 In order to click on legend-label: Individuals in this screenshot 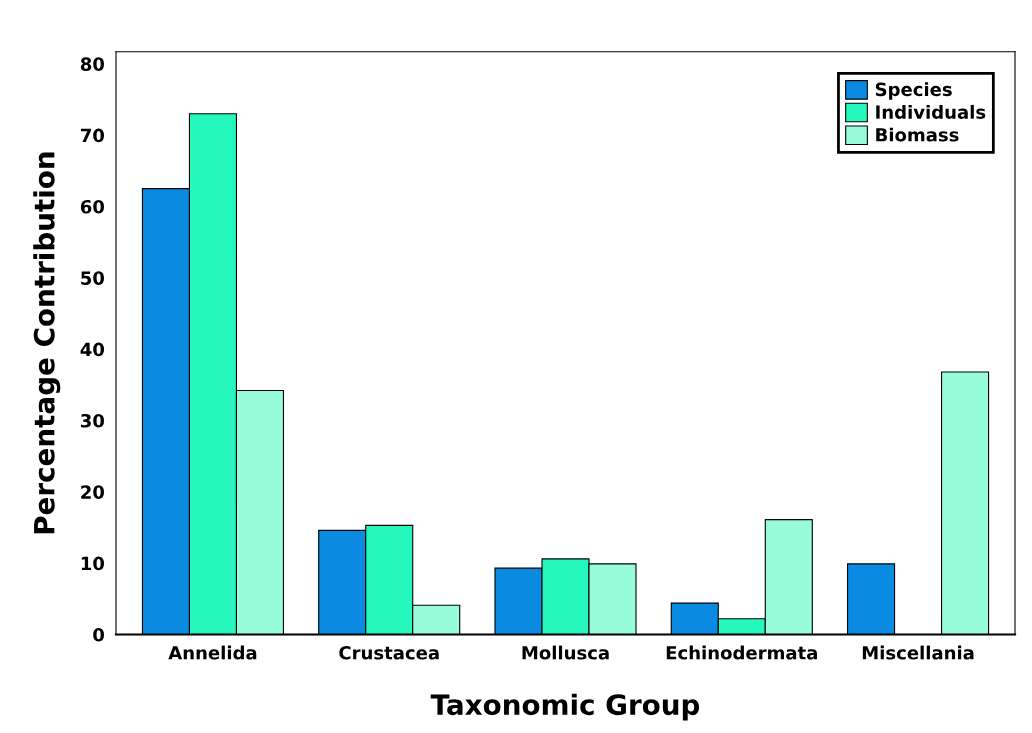, I will do `click(931, 111)`.